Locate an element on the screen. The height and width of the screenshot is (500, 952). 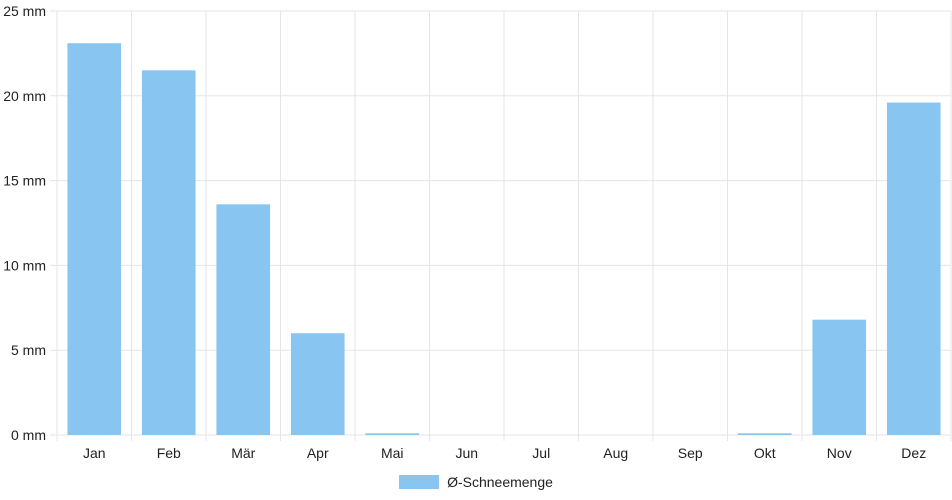
x-tick-label: Jun is located at coordinates (466, 453).